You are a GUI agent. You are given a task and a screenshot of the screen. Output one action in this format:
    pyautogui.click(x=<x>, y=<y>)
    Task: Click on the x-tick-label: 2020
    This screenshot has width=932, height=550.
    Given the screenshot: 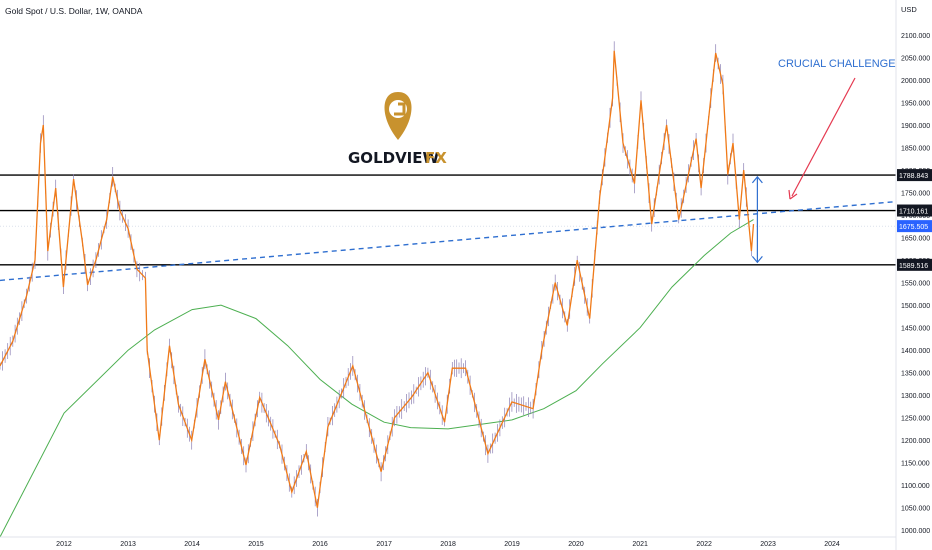 What is the action you would take?
    pyautogui.click(x=576, y=544)
    